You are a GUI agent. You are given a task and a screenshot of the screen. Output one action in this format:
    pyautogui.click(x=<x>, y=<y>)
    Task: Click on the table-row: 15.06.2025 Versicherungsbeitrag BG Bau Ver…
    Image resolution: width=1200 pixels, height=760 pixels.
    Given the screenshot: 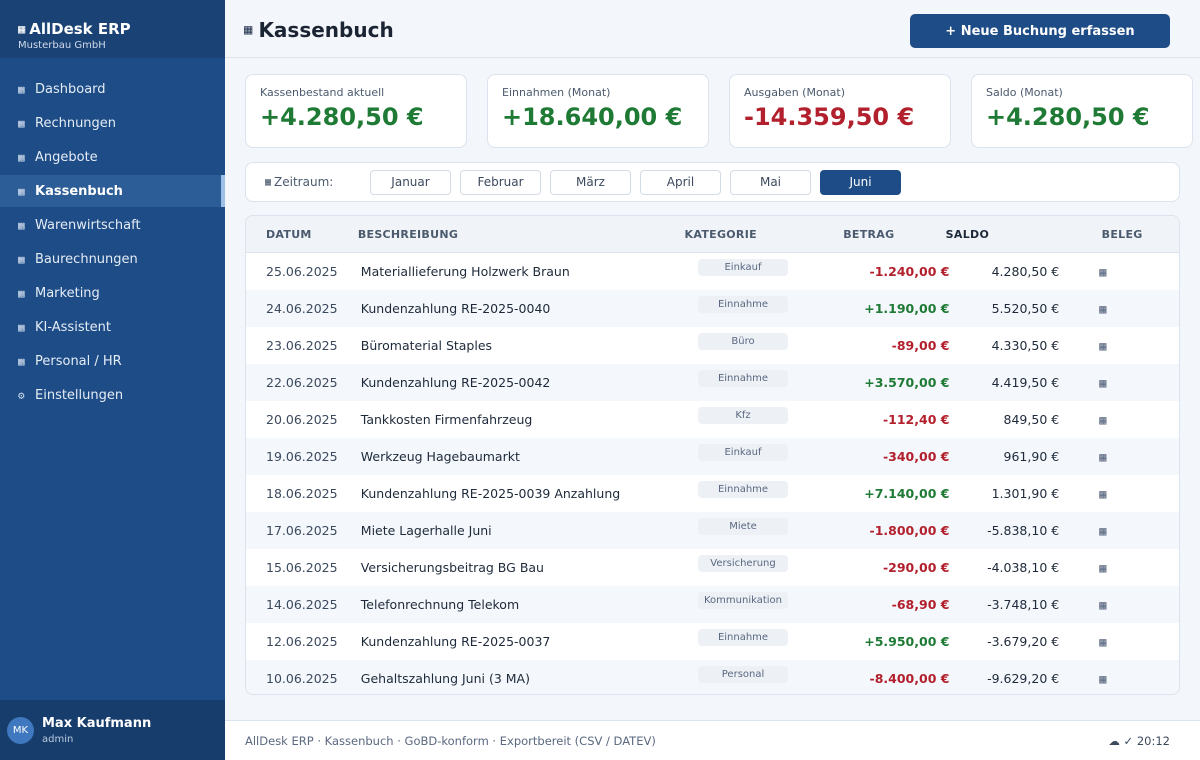 What is the action you would take?
    pyautogui.click(x=712, y=567)
    